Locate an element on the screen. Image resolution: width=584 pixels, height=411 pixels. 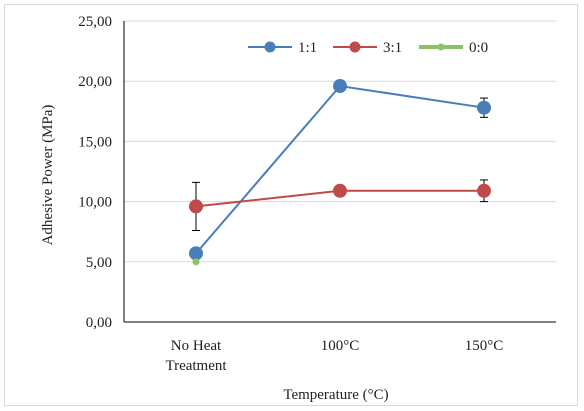
y-tick-label: 5,00 is located at coordinates (99, 263).